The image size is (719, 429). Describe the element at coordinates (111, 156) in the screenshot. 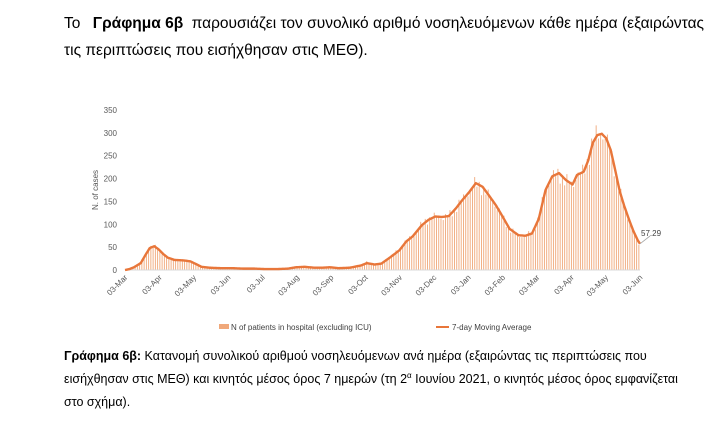

I see `y-tick-label: 250` at that location.